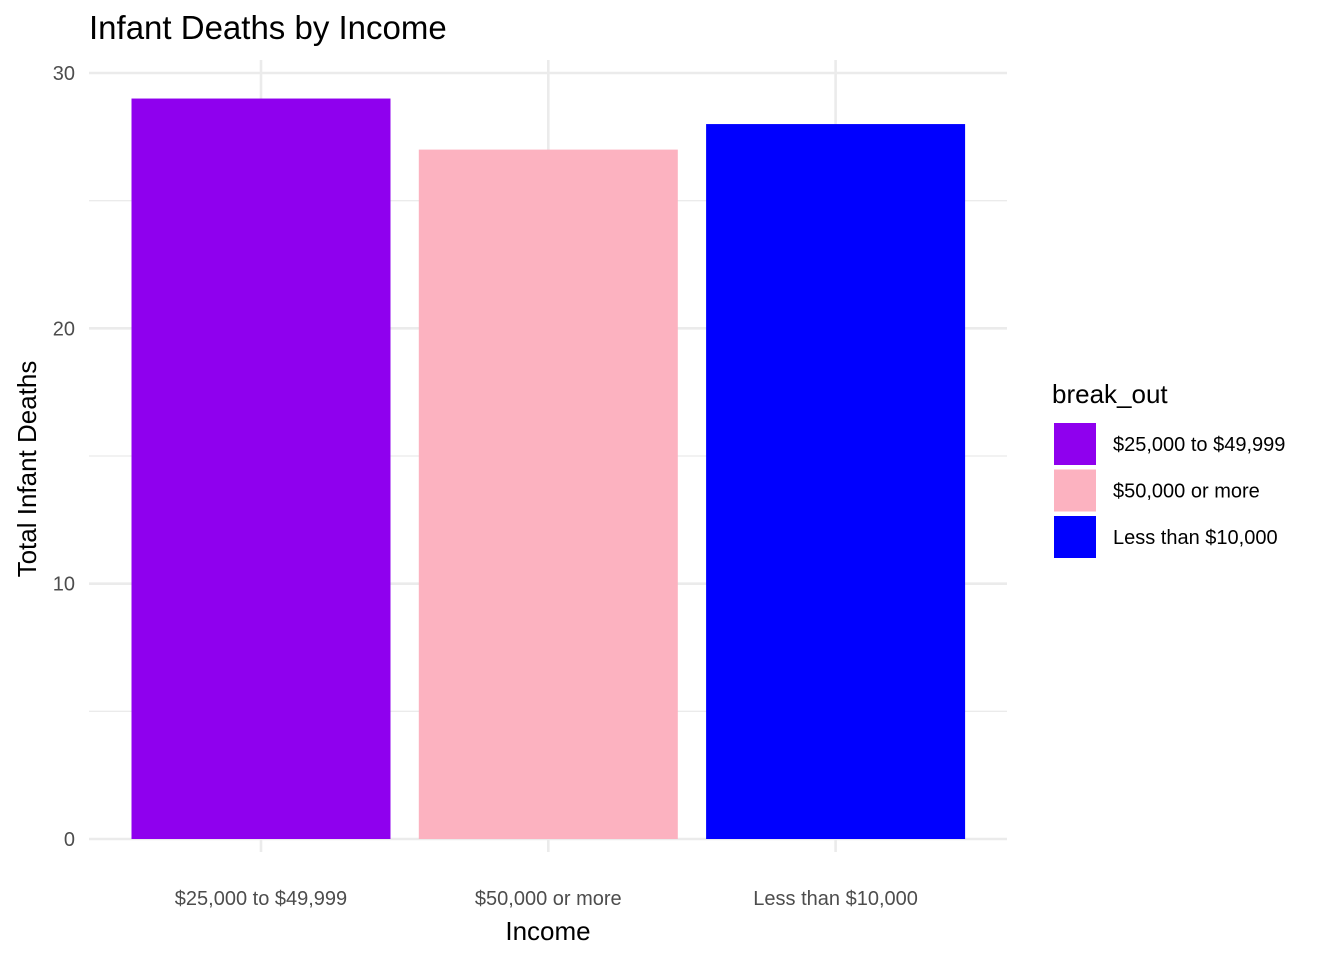  Describe the element at coordinates (64, 457) in the screenshot. I see `y-axis-ticks: 0 10 20 30` at that location.